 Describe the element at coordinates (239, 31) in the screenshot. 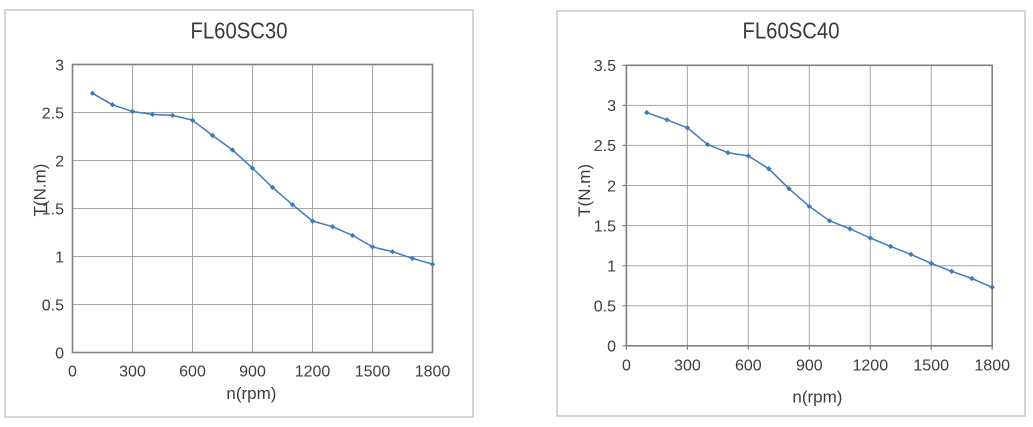

I see `svg-text: FL60SC30` at that location.